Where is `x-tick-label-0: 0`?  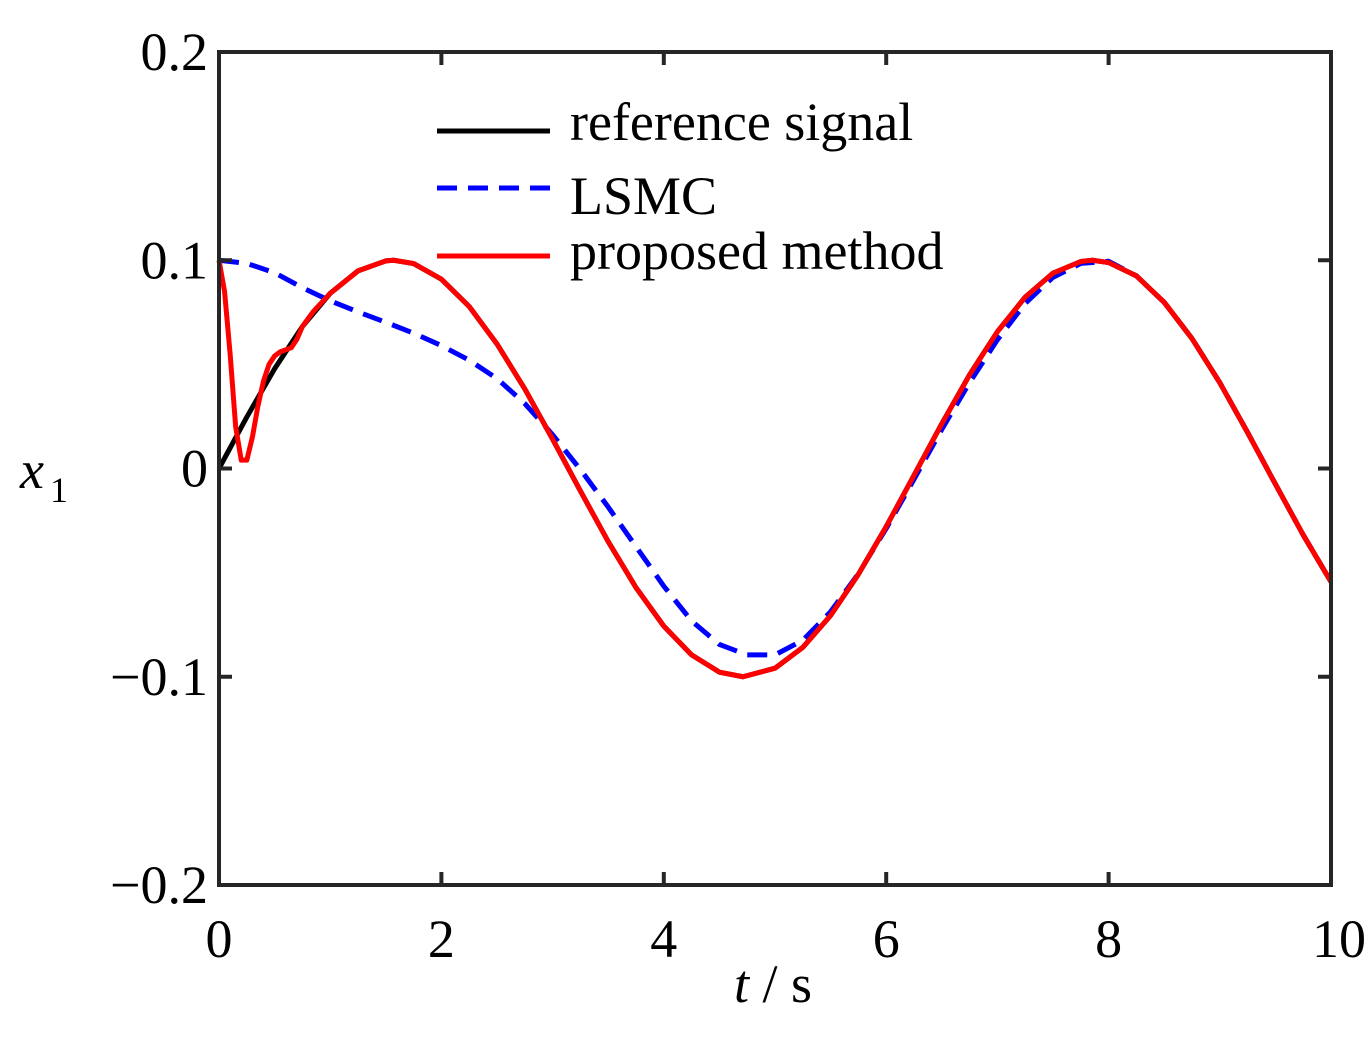
x-tick-label-0: 0 is located at coordinates (219, 939).